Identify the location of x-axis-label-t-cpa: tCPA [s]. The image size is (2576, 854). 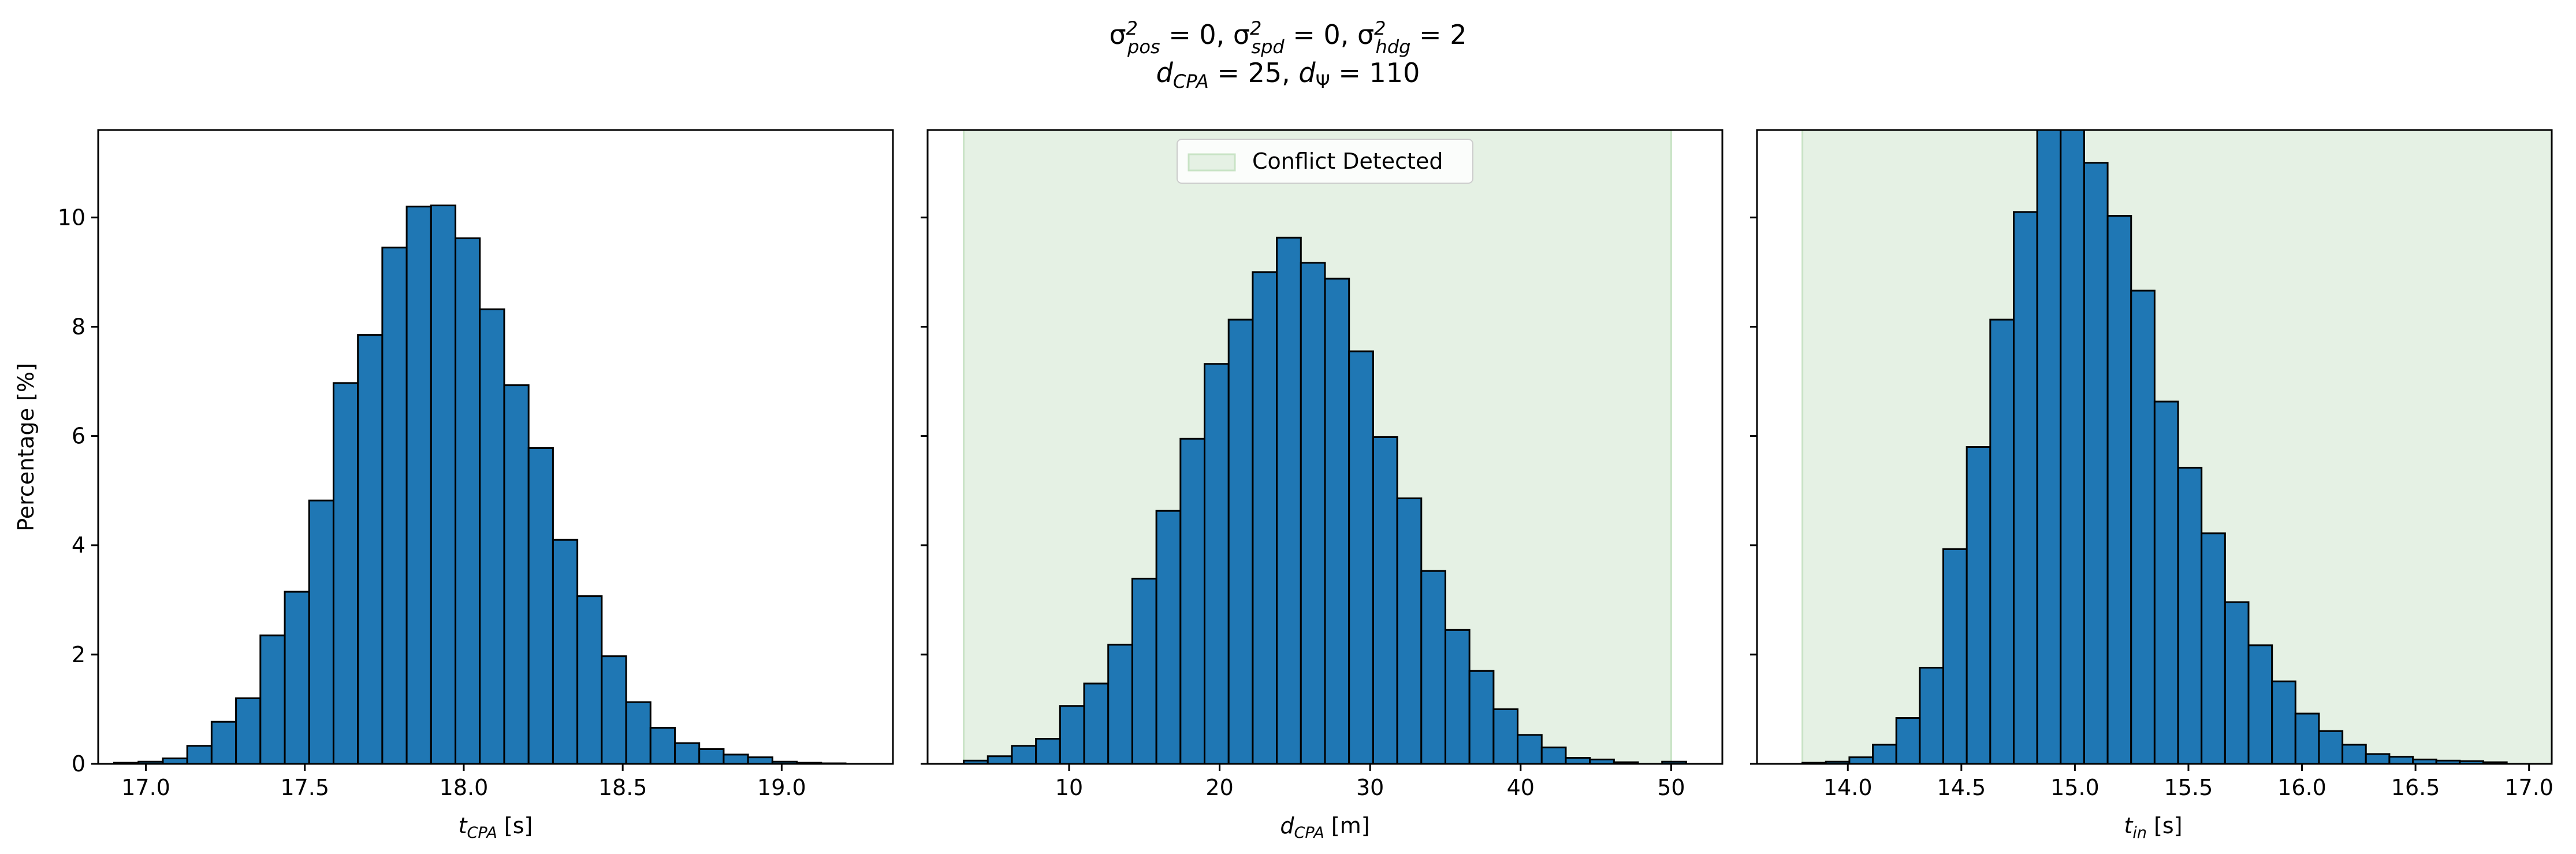
(496, 827).